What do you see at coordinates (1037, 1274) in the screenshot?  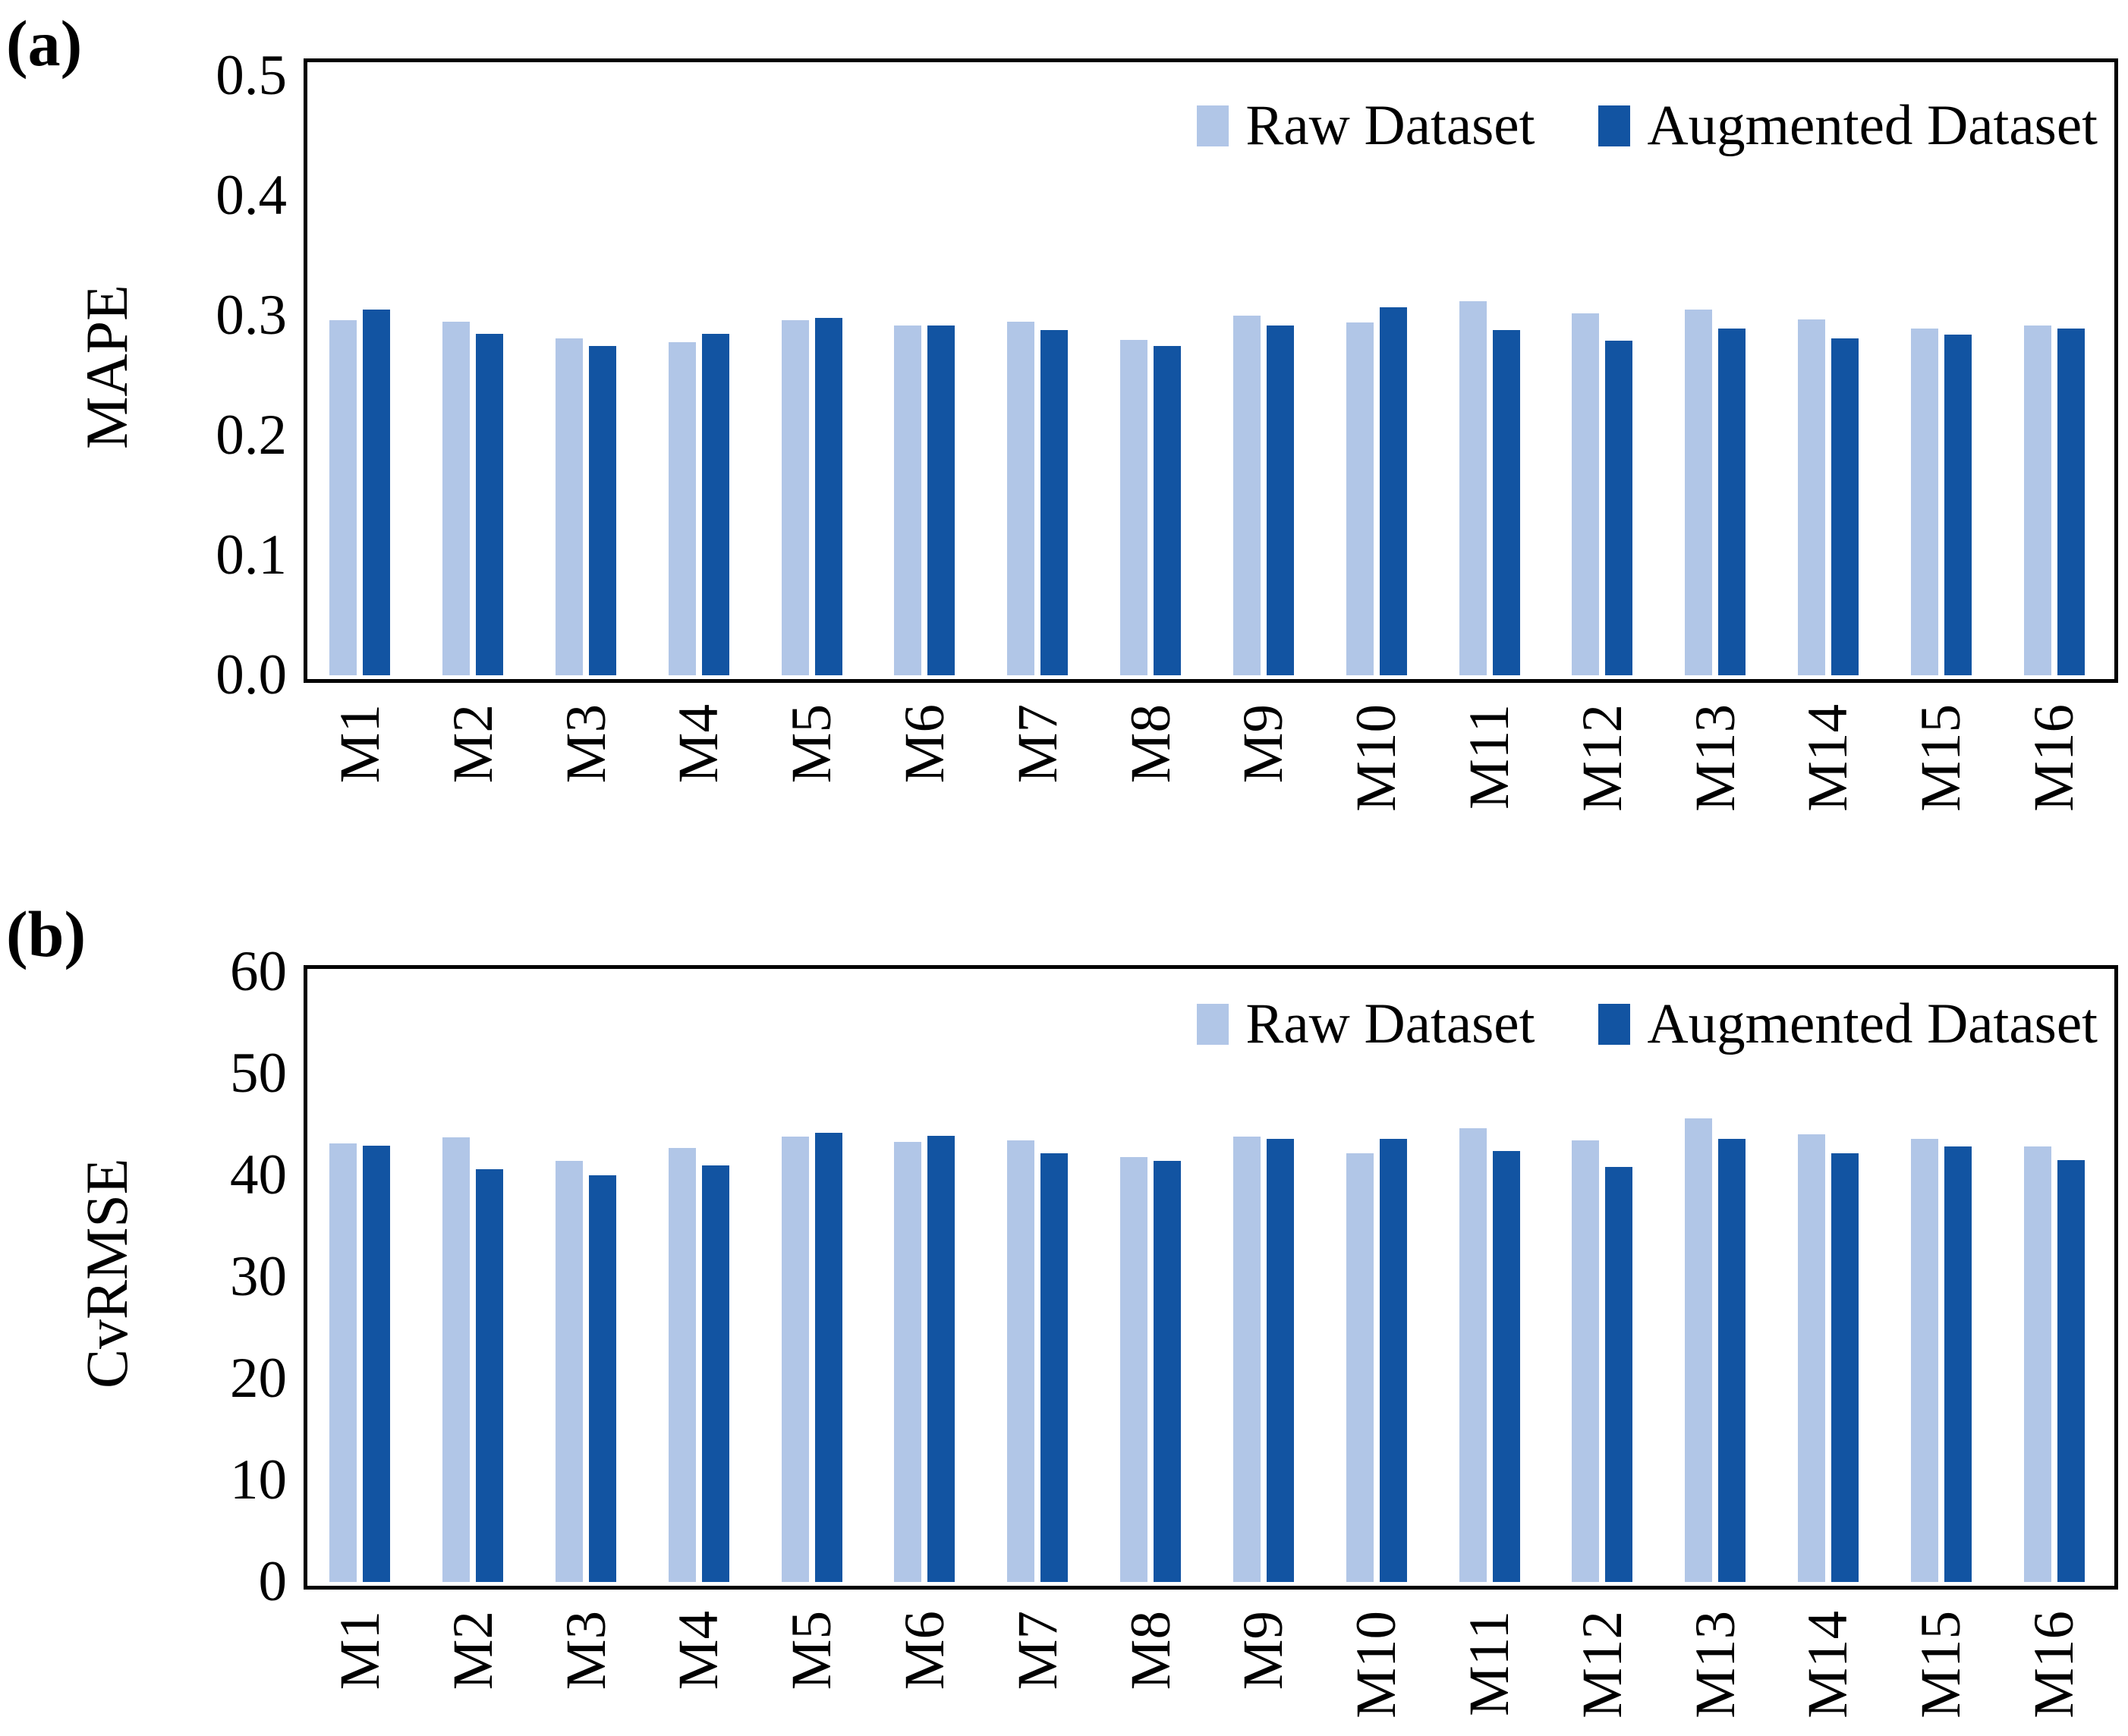 I see `bar-group-M7` at bounding box center [1037, 1274].